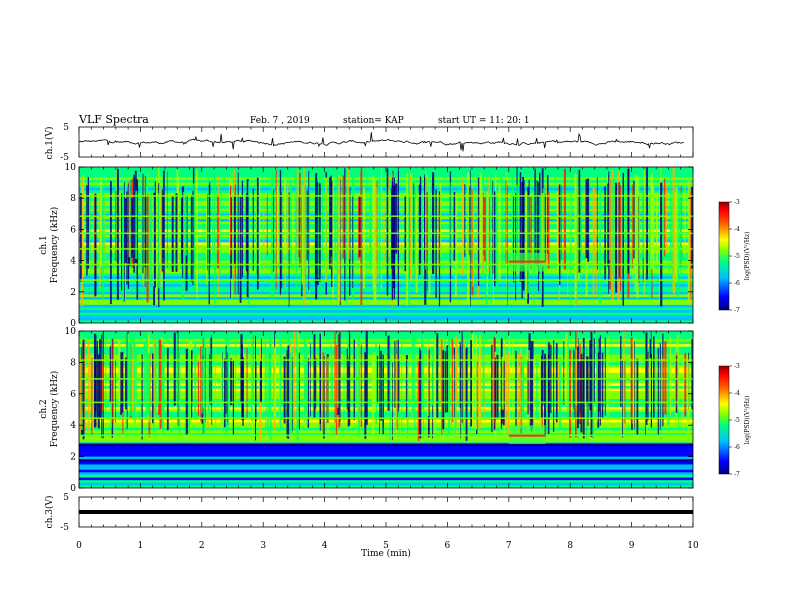  What do you see at coordinates (280, 121) in the screenshot?
I see `date-label: Feb. 7 , 2019` at bounding box center [280, 121].